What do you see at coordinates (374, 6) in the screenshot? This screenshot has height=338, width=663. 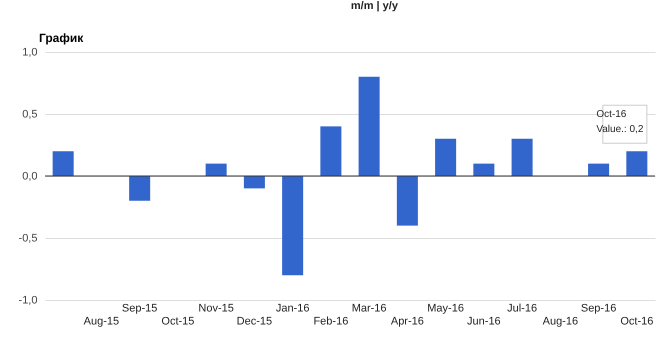 I see `text: m/m | y/y` at bounding box center [374, 6].